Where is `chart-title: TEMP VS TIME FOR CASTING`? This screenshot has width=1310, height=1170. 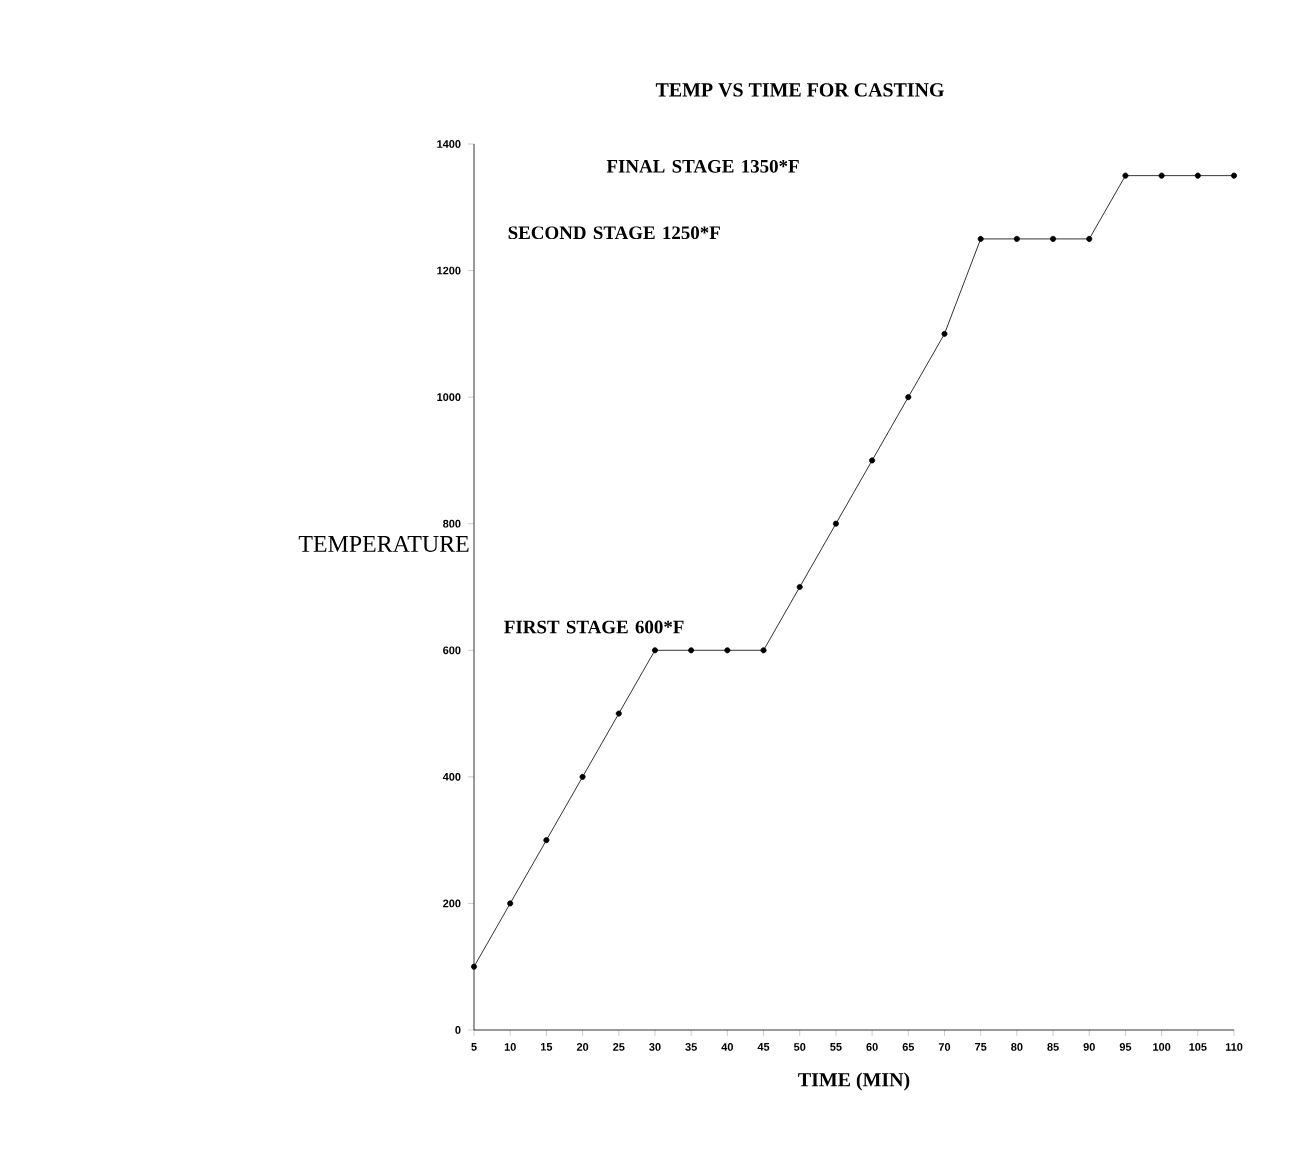 chart-title: TEMP VS TIME FOR CASTING is located at coordinates (799, 90).